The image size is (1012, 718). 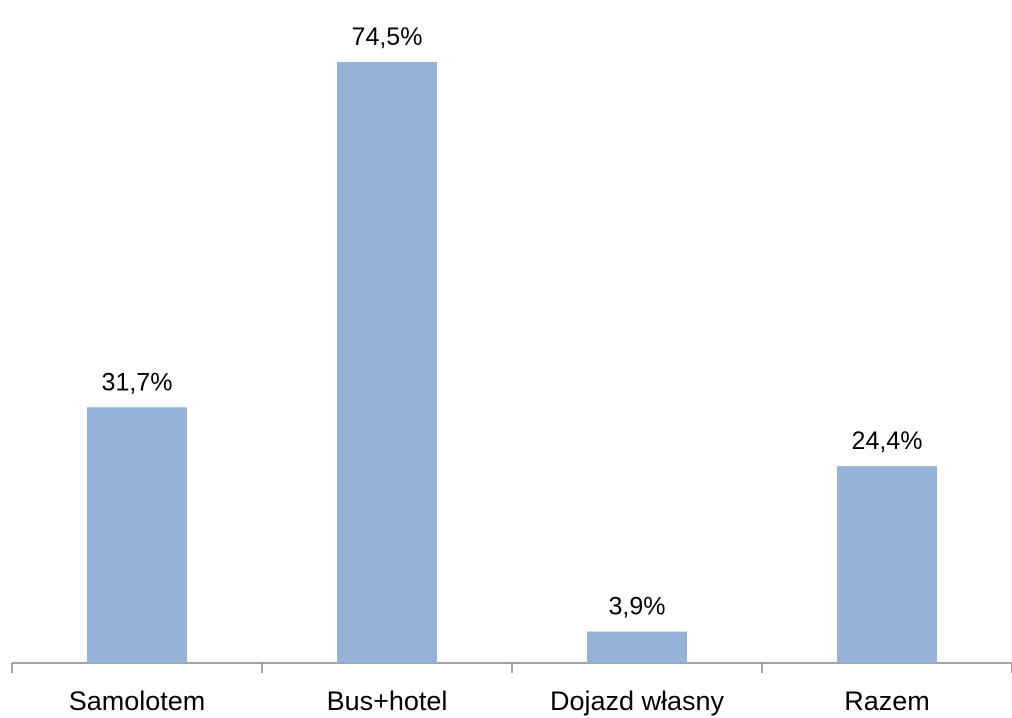 I want to click on data-label: 24,4%, so click(x=887, y=441).